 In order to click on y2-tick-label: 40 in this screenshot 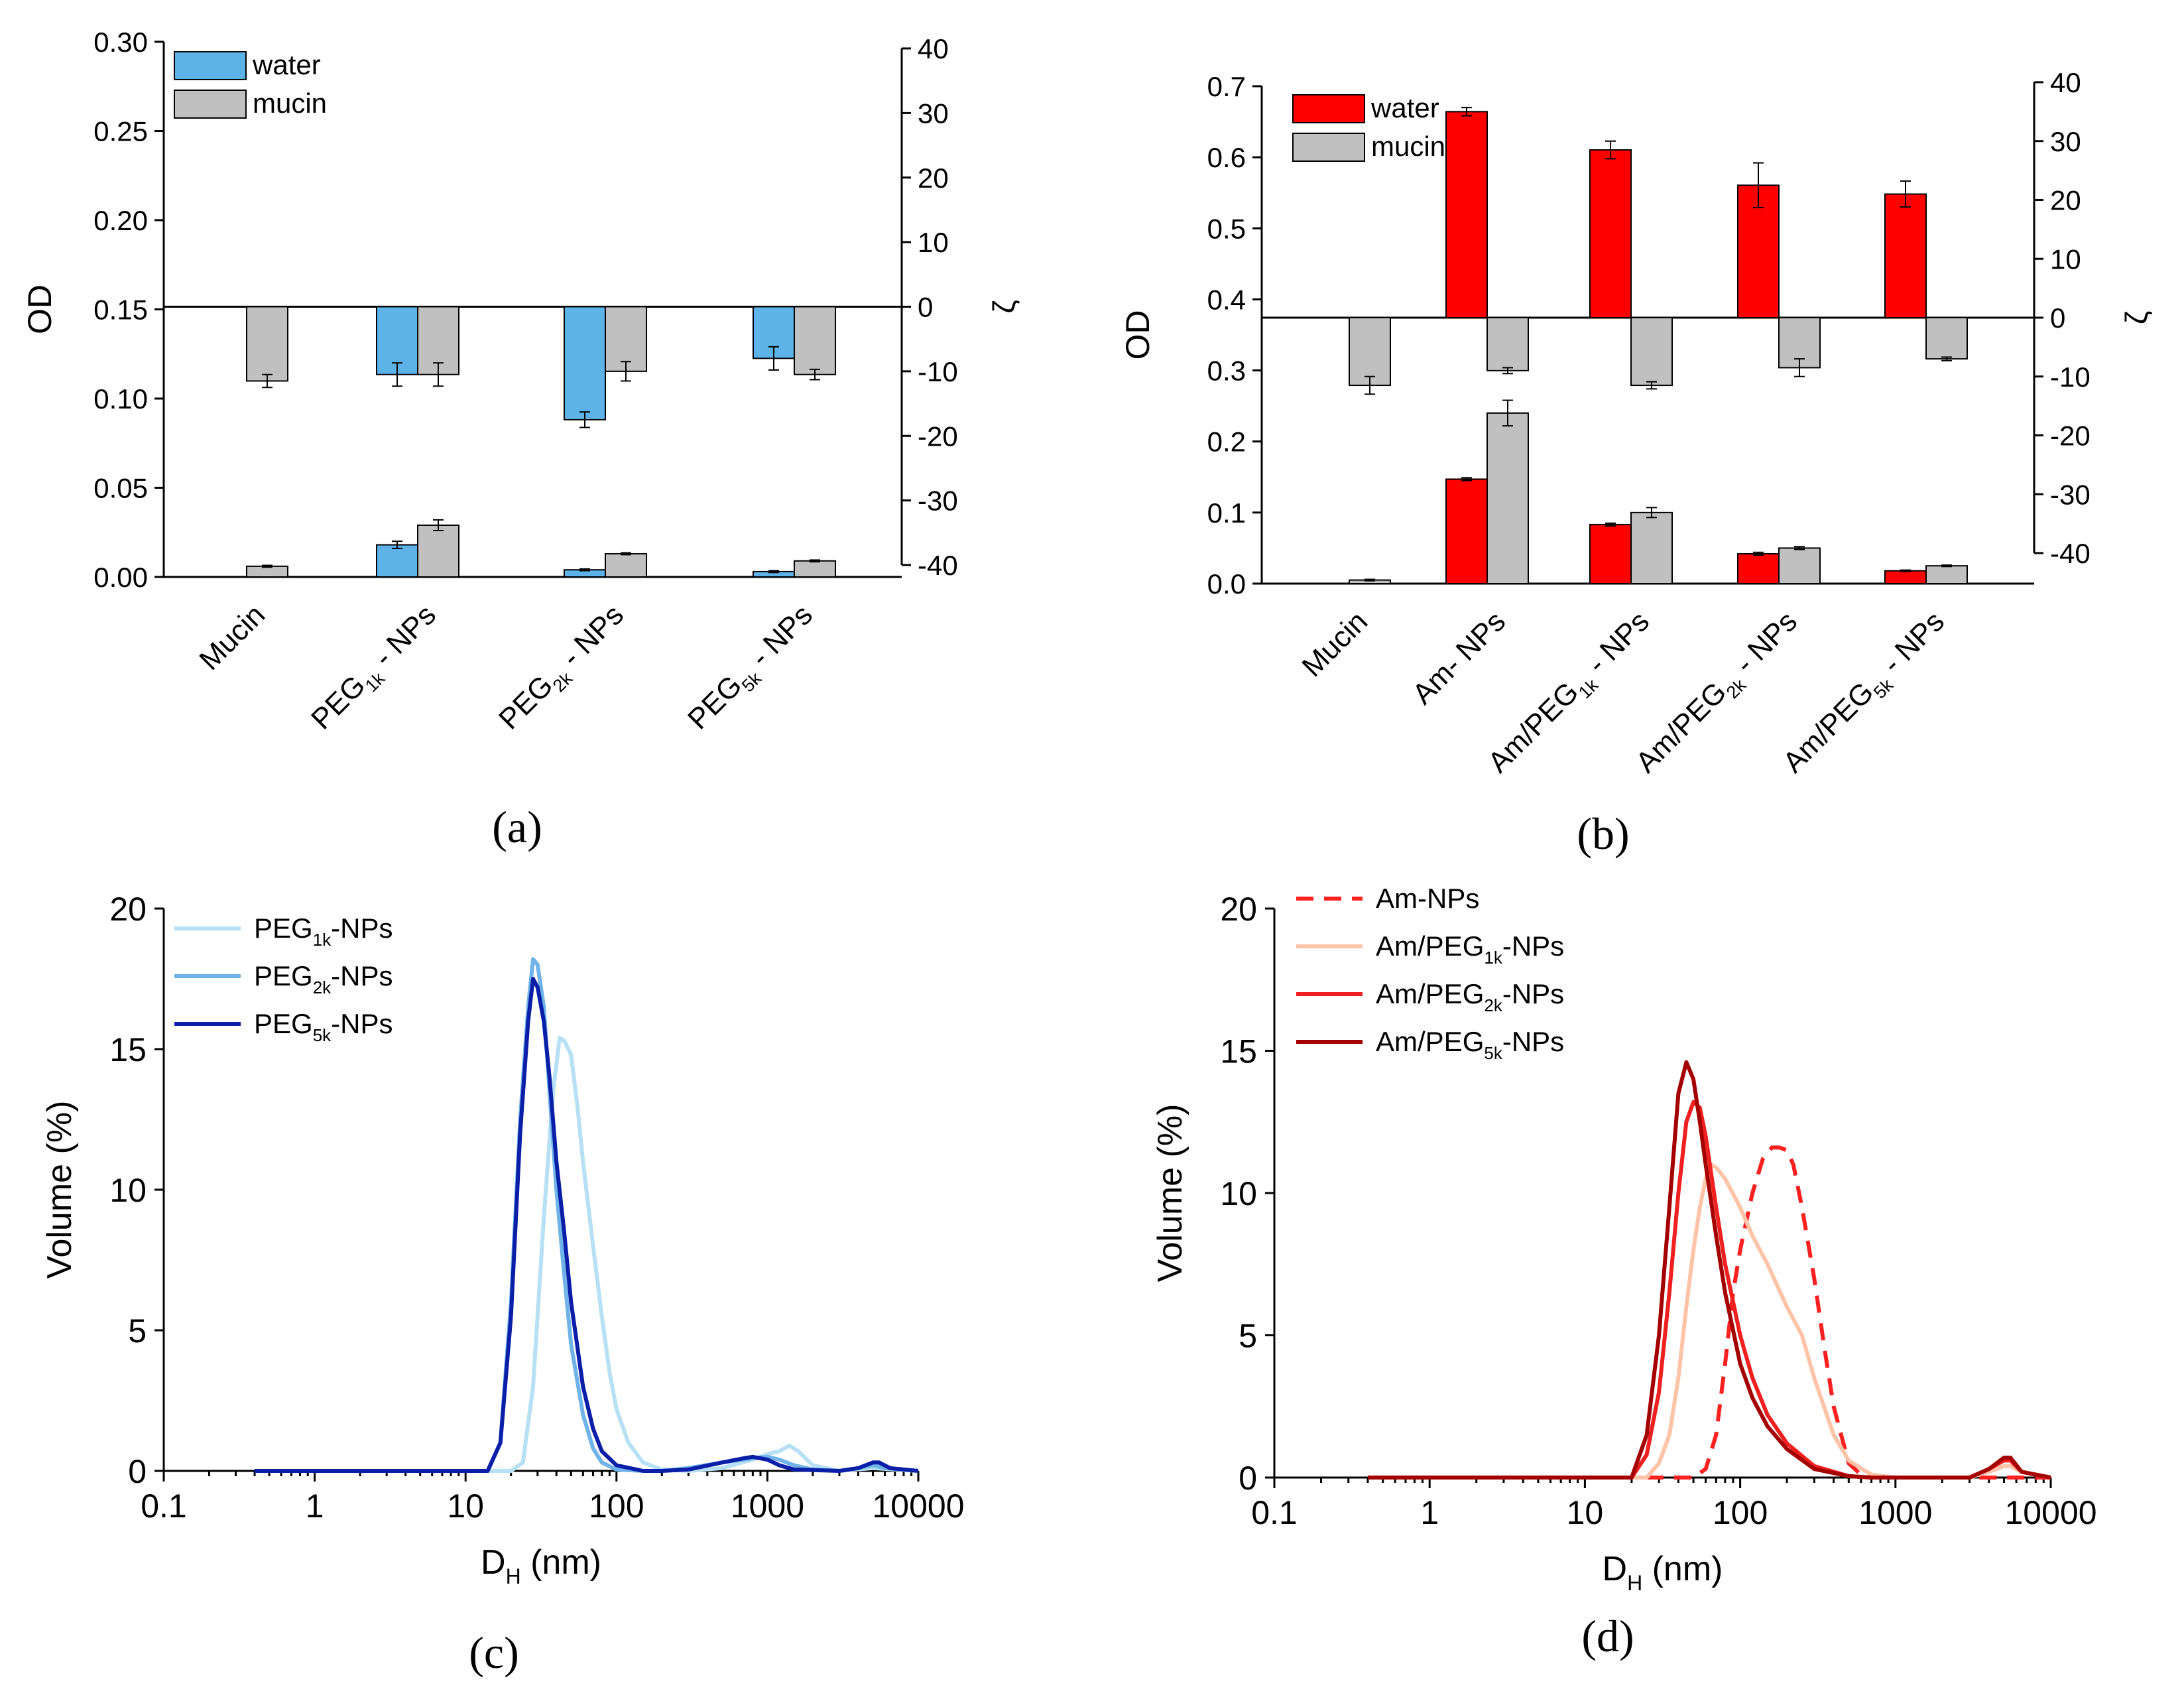, I will do `click(2065, 82)`.